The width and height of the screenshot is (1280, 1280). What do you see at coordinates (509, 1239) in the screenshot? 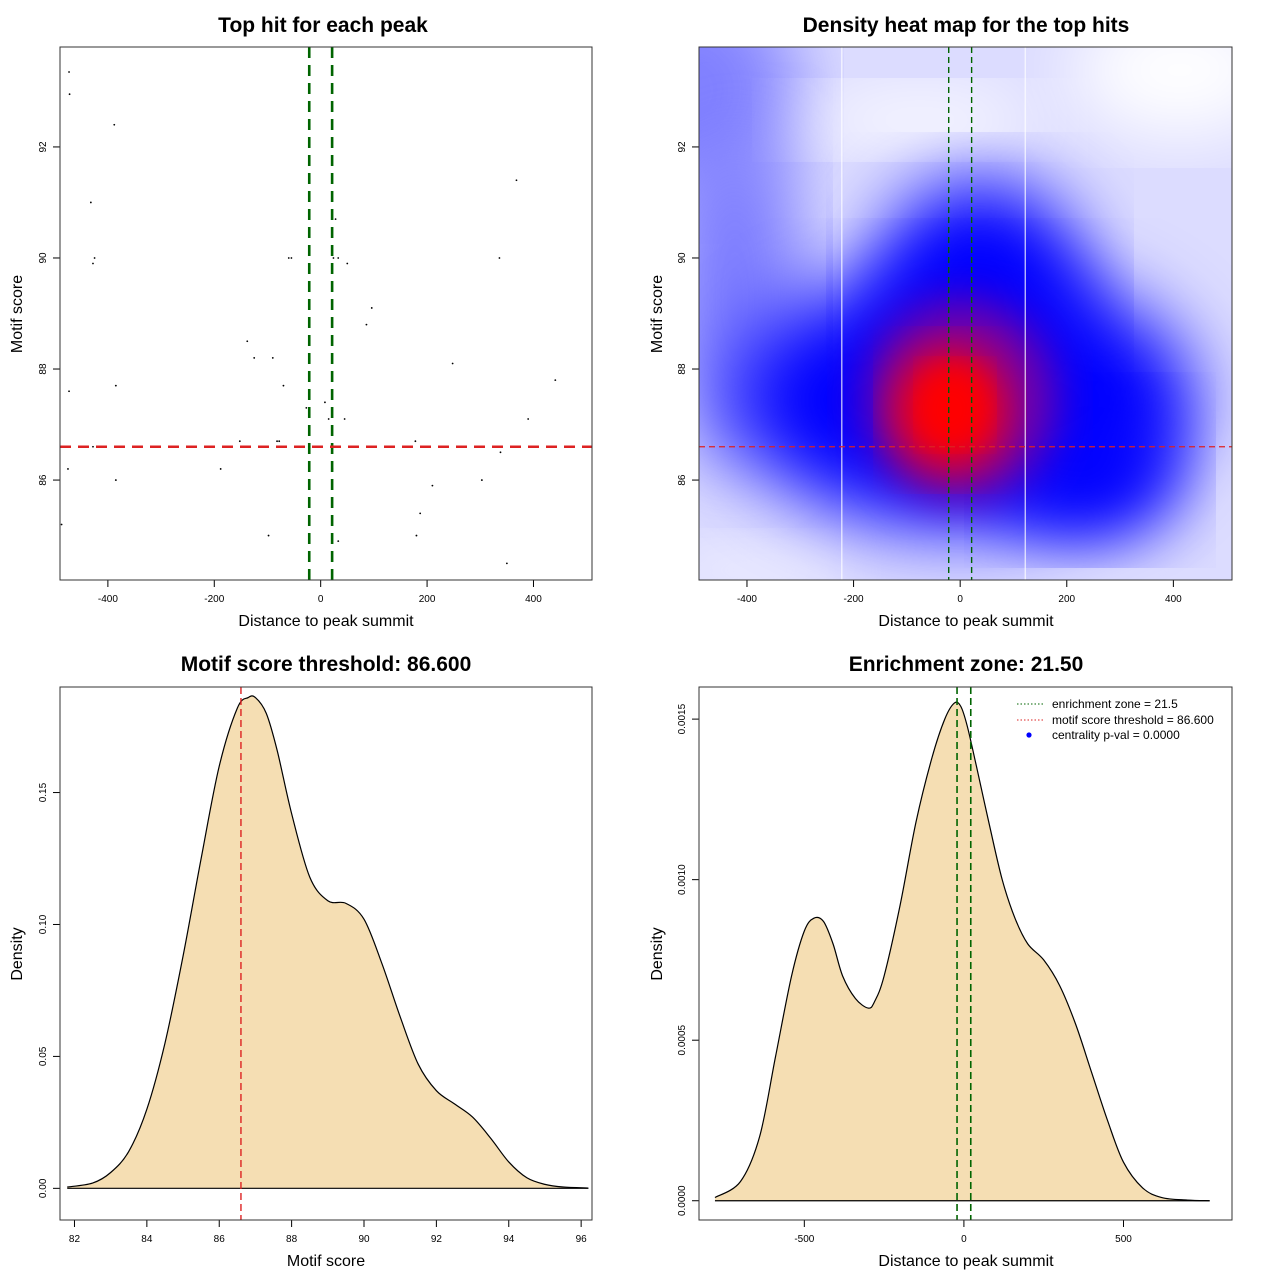
I see `x-tick-label: 94` at bounding box center [509, 1239].